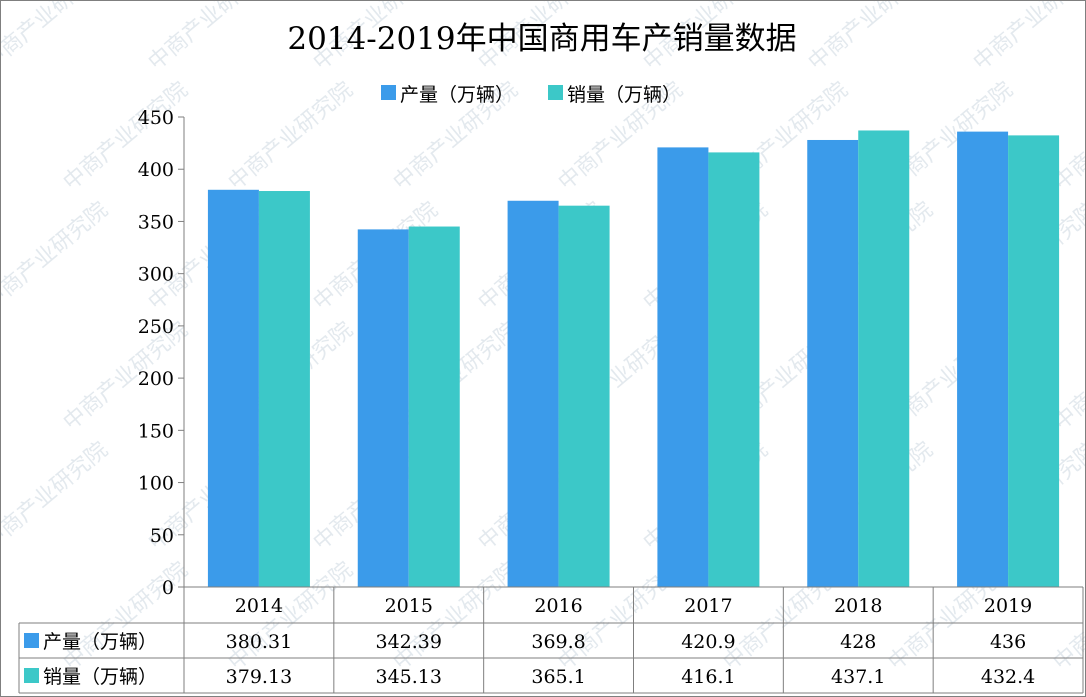 The height and width of the screenshot is (697, 1086). I want to click on y-tick-label: 0, so click(168, 588).